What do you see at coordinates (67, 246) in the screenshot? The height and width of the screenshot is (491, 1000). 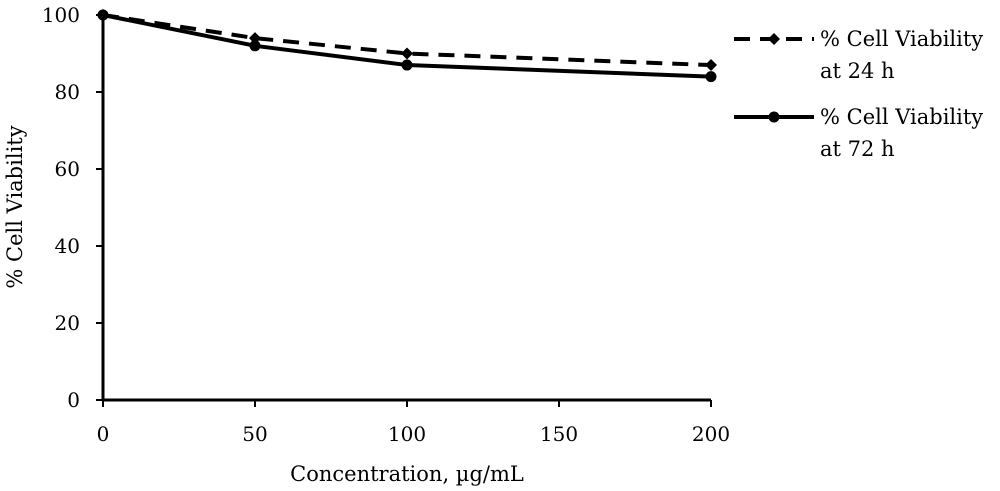 I see `y-tick-label: 40` at bounding box center [67, 246].